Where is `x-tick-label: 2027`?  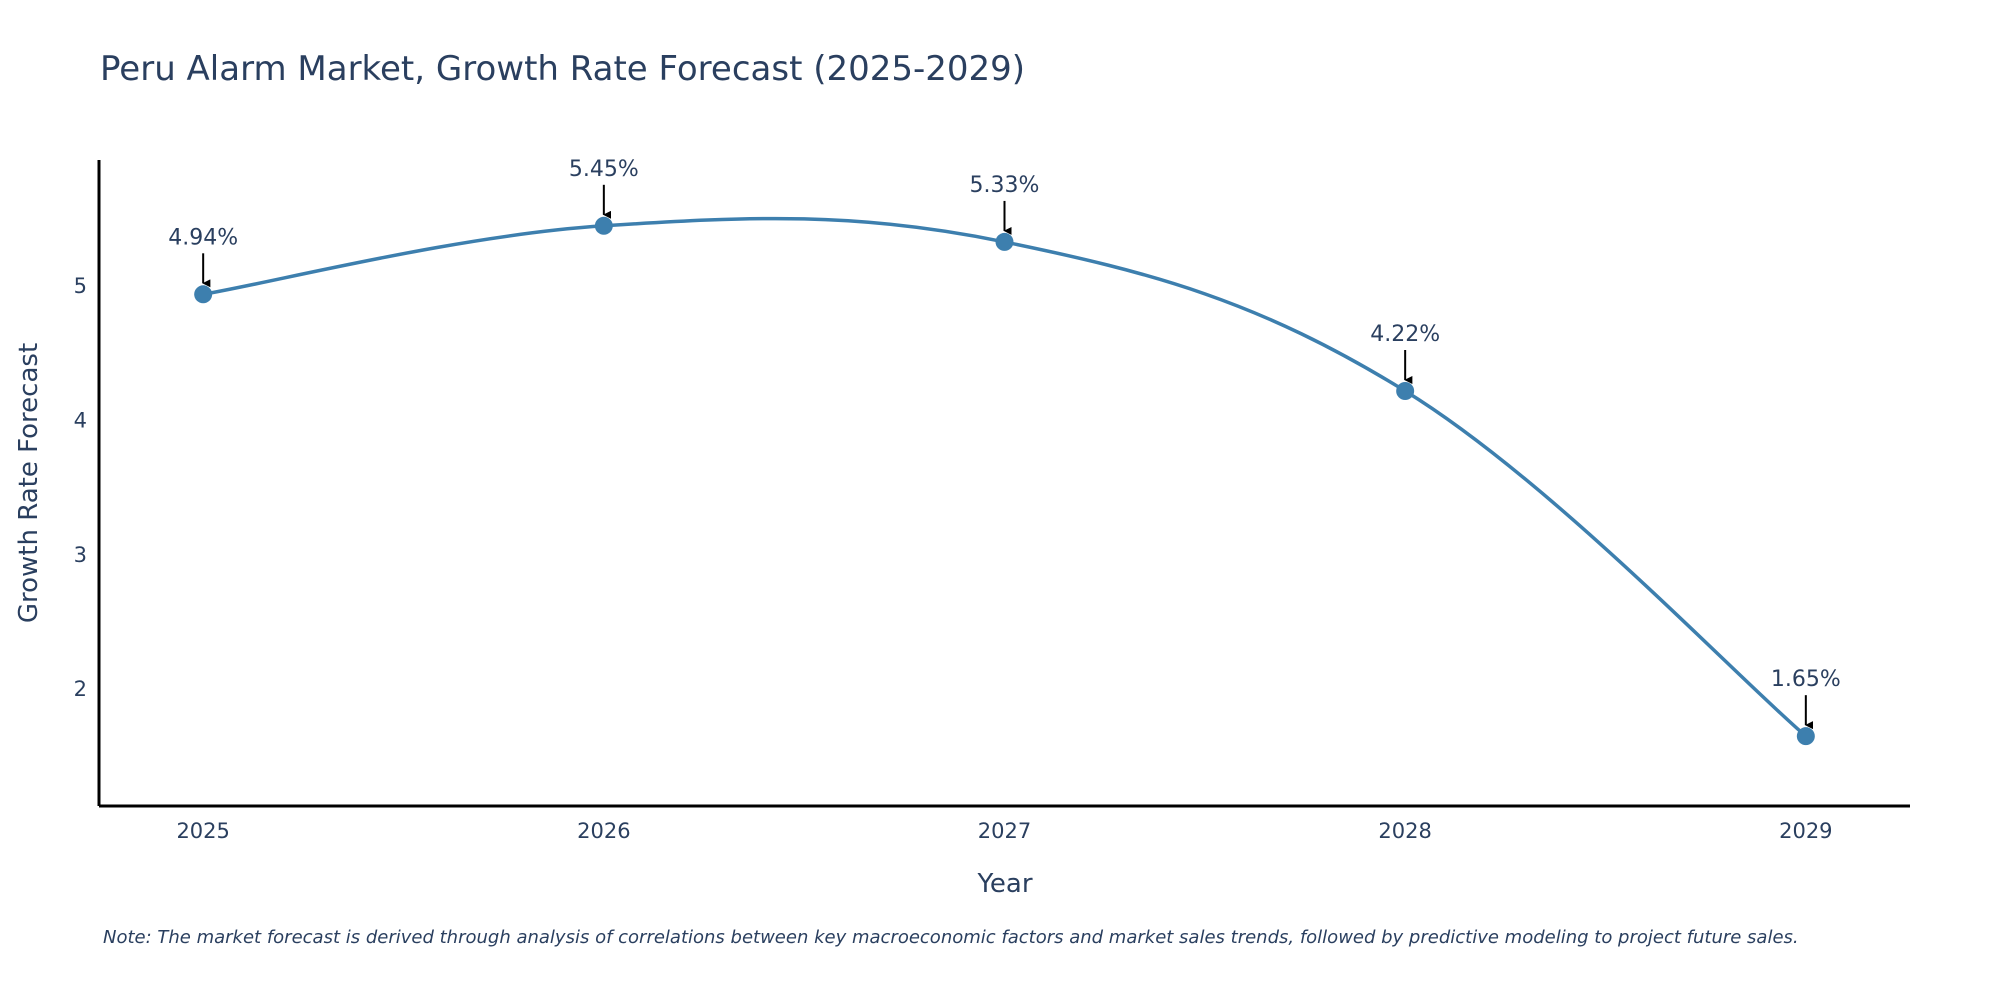
x-tick-label: 2027 is located at coordinates (1004, 831).